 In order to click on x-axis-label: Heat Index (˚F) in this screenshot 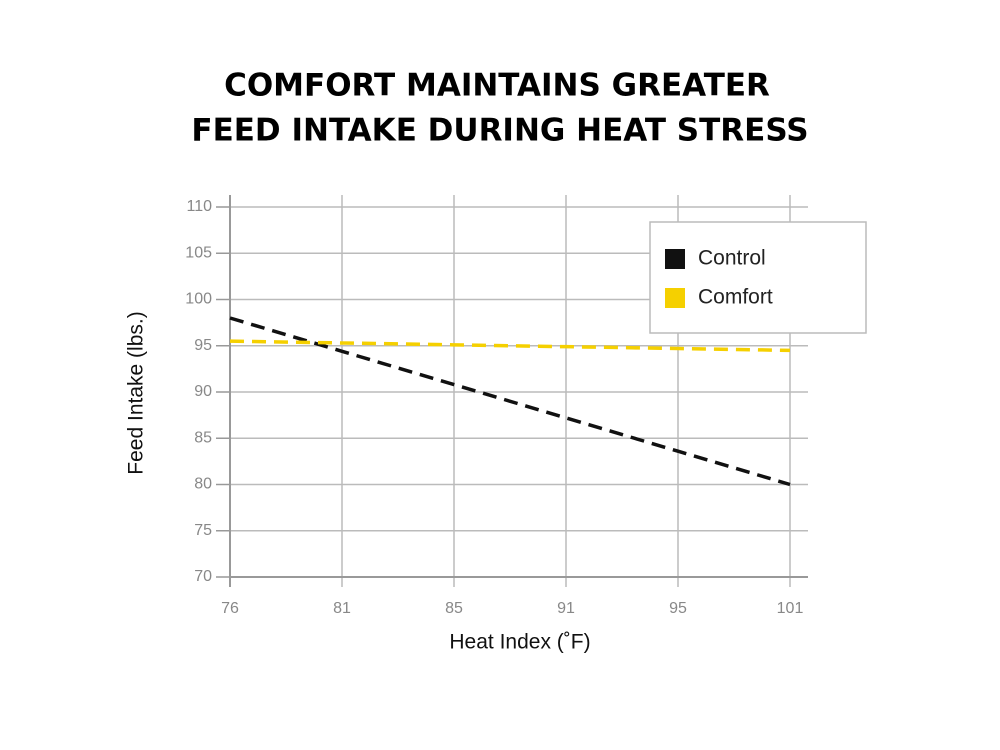, I will do `click(519, 642)`.